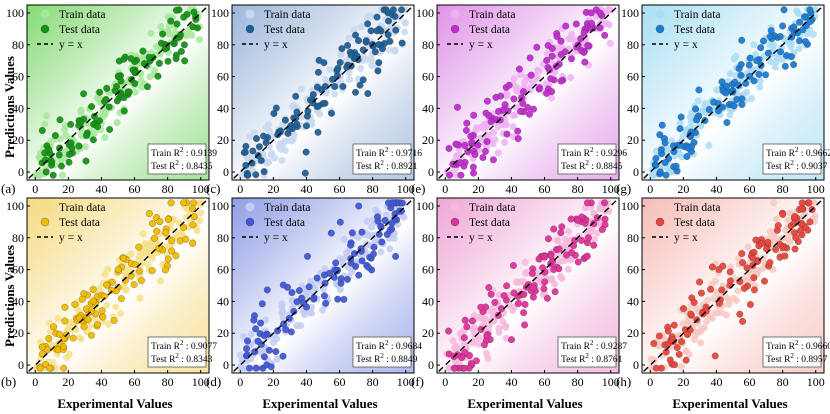  Describe the element at coordinates (9, 296) in the screenshot. I see `y-axis-label-bottom: Predictions Values` at that location.